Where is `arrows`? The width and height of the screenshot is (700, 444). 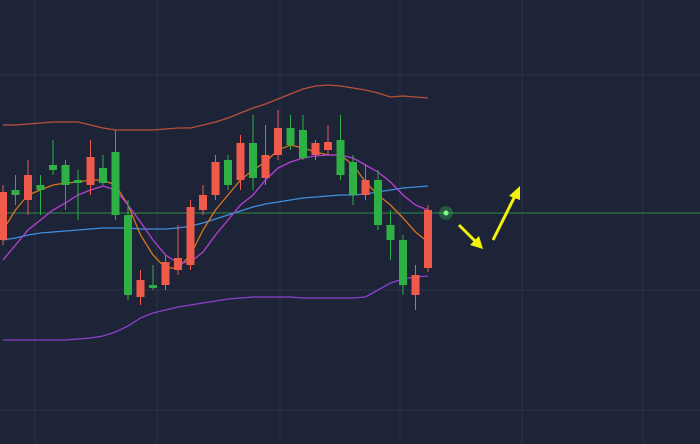 arrows is located at coordinates (488, 217).